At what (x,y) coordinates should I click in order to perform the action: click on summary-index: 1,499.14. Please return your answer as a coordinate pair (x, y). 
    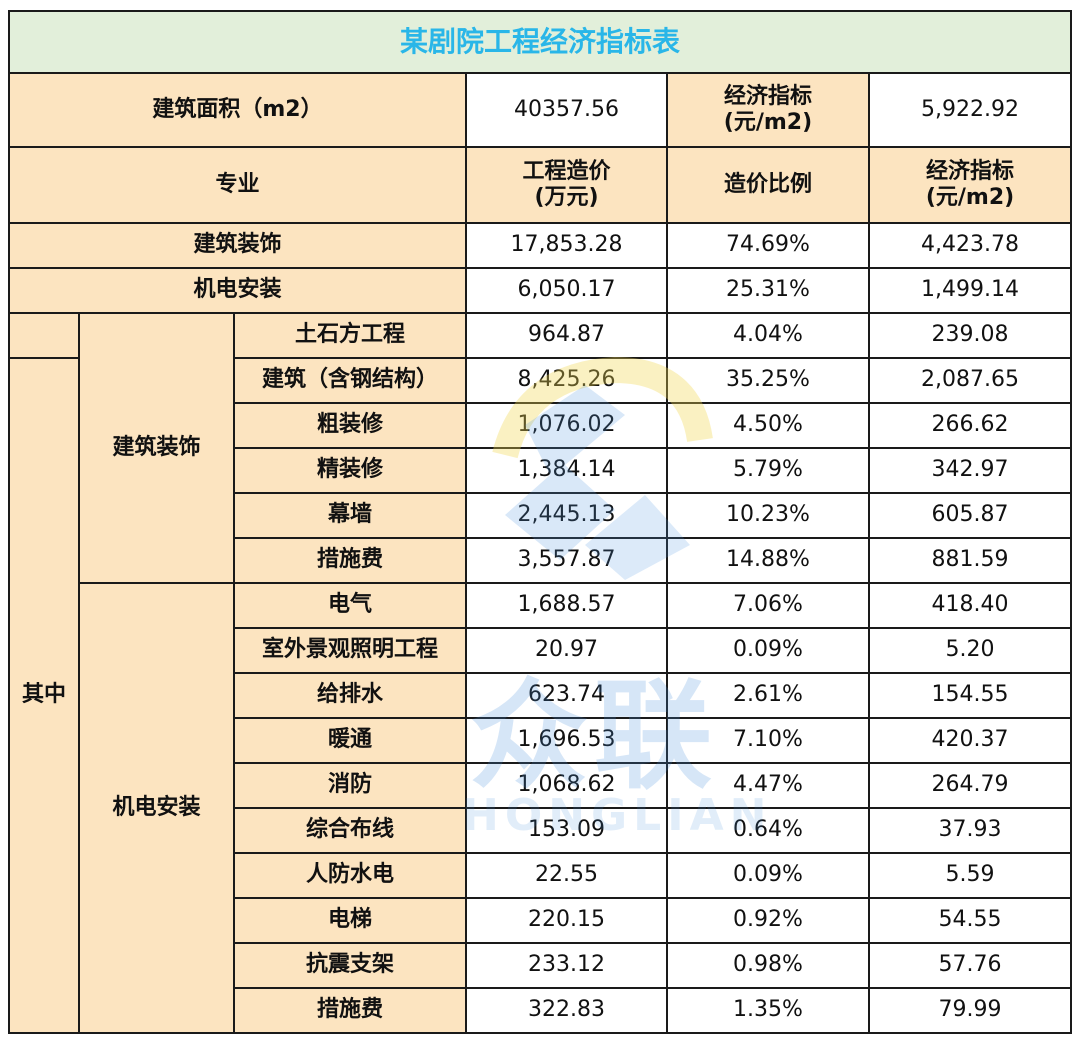
    Looking at the image, I should click on (970, 290).